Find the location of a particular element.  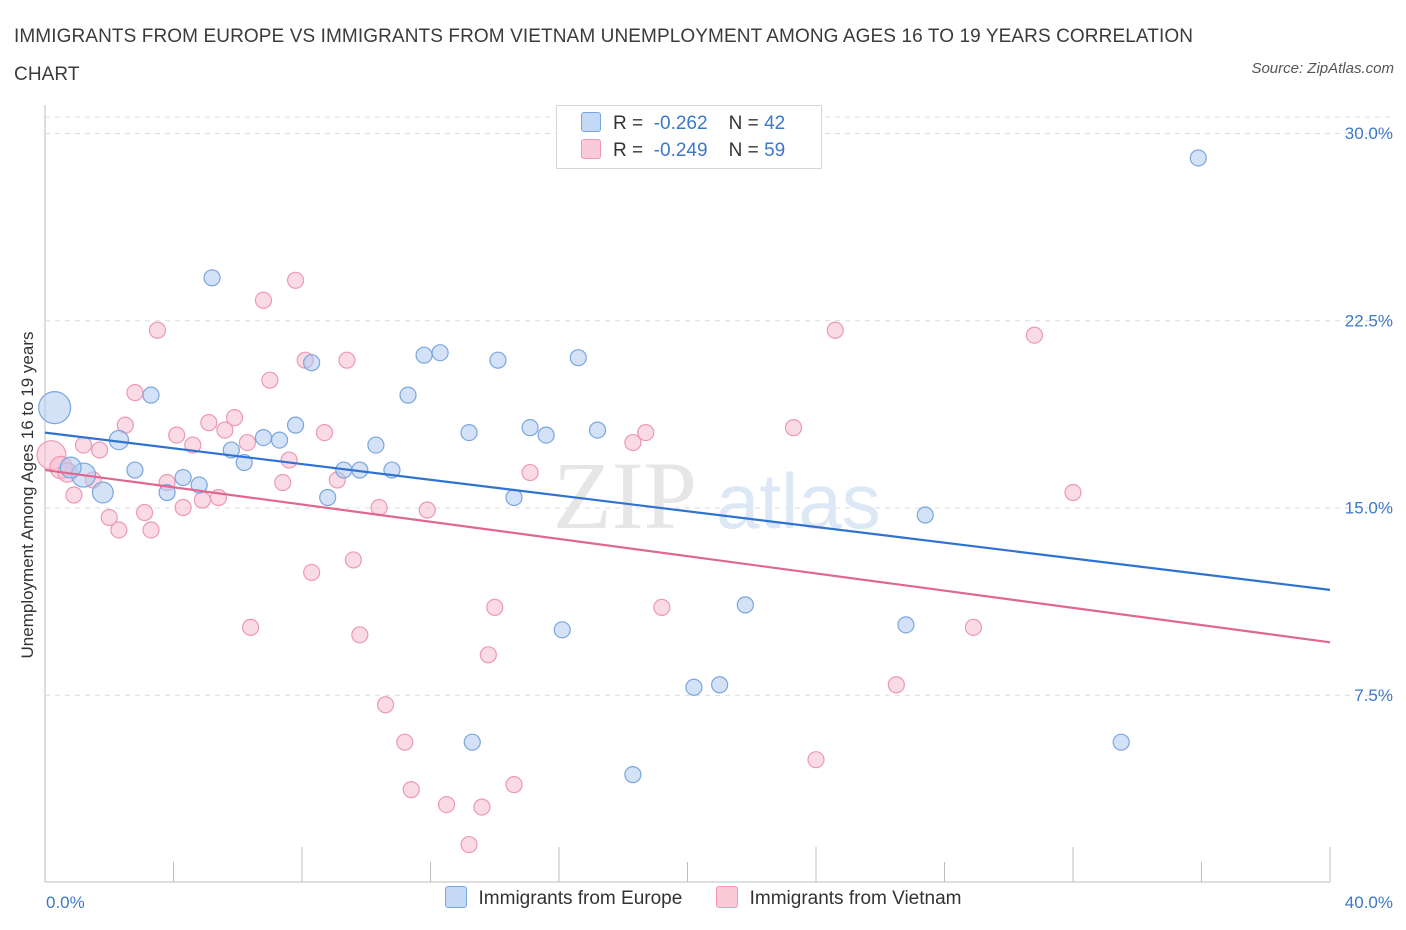

x-tick-labels: 0.0% 40.0% is located at coordinates (719, 902).